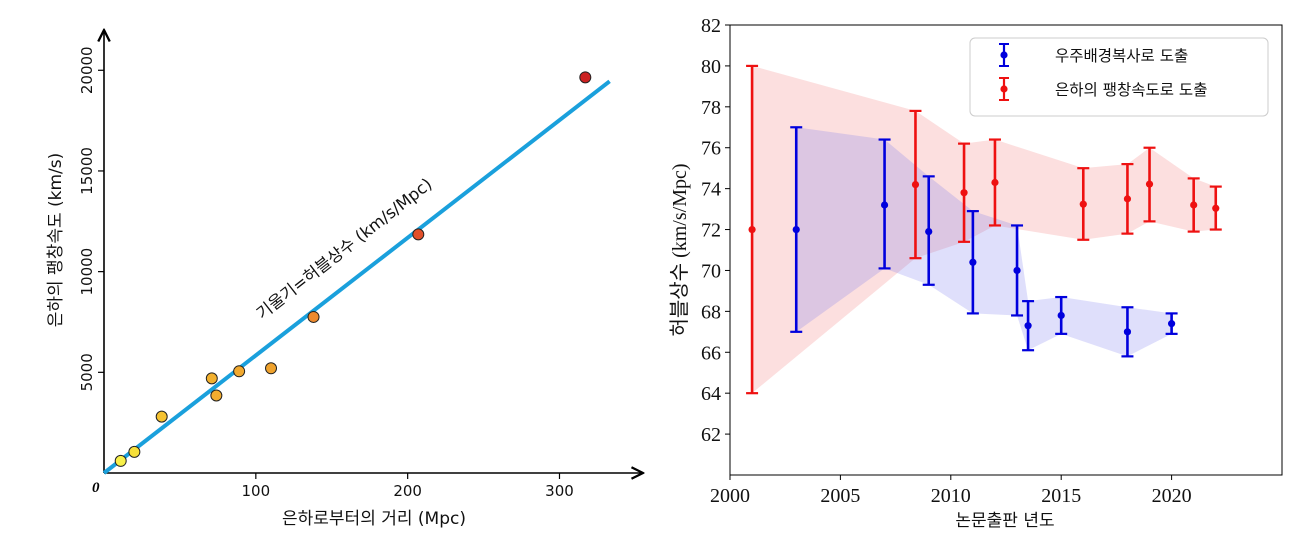 The image size is (1314, 533). I want to click on y-tick-label: 78, so click(711, 108).